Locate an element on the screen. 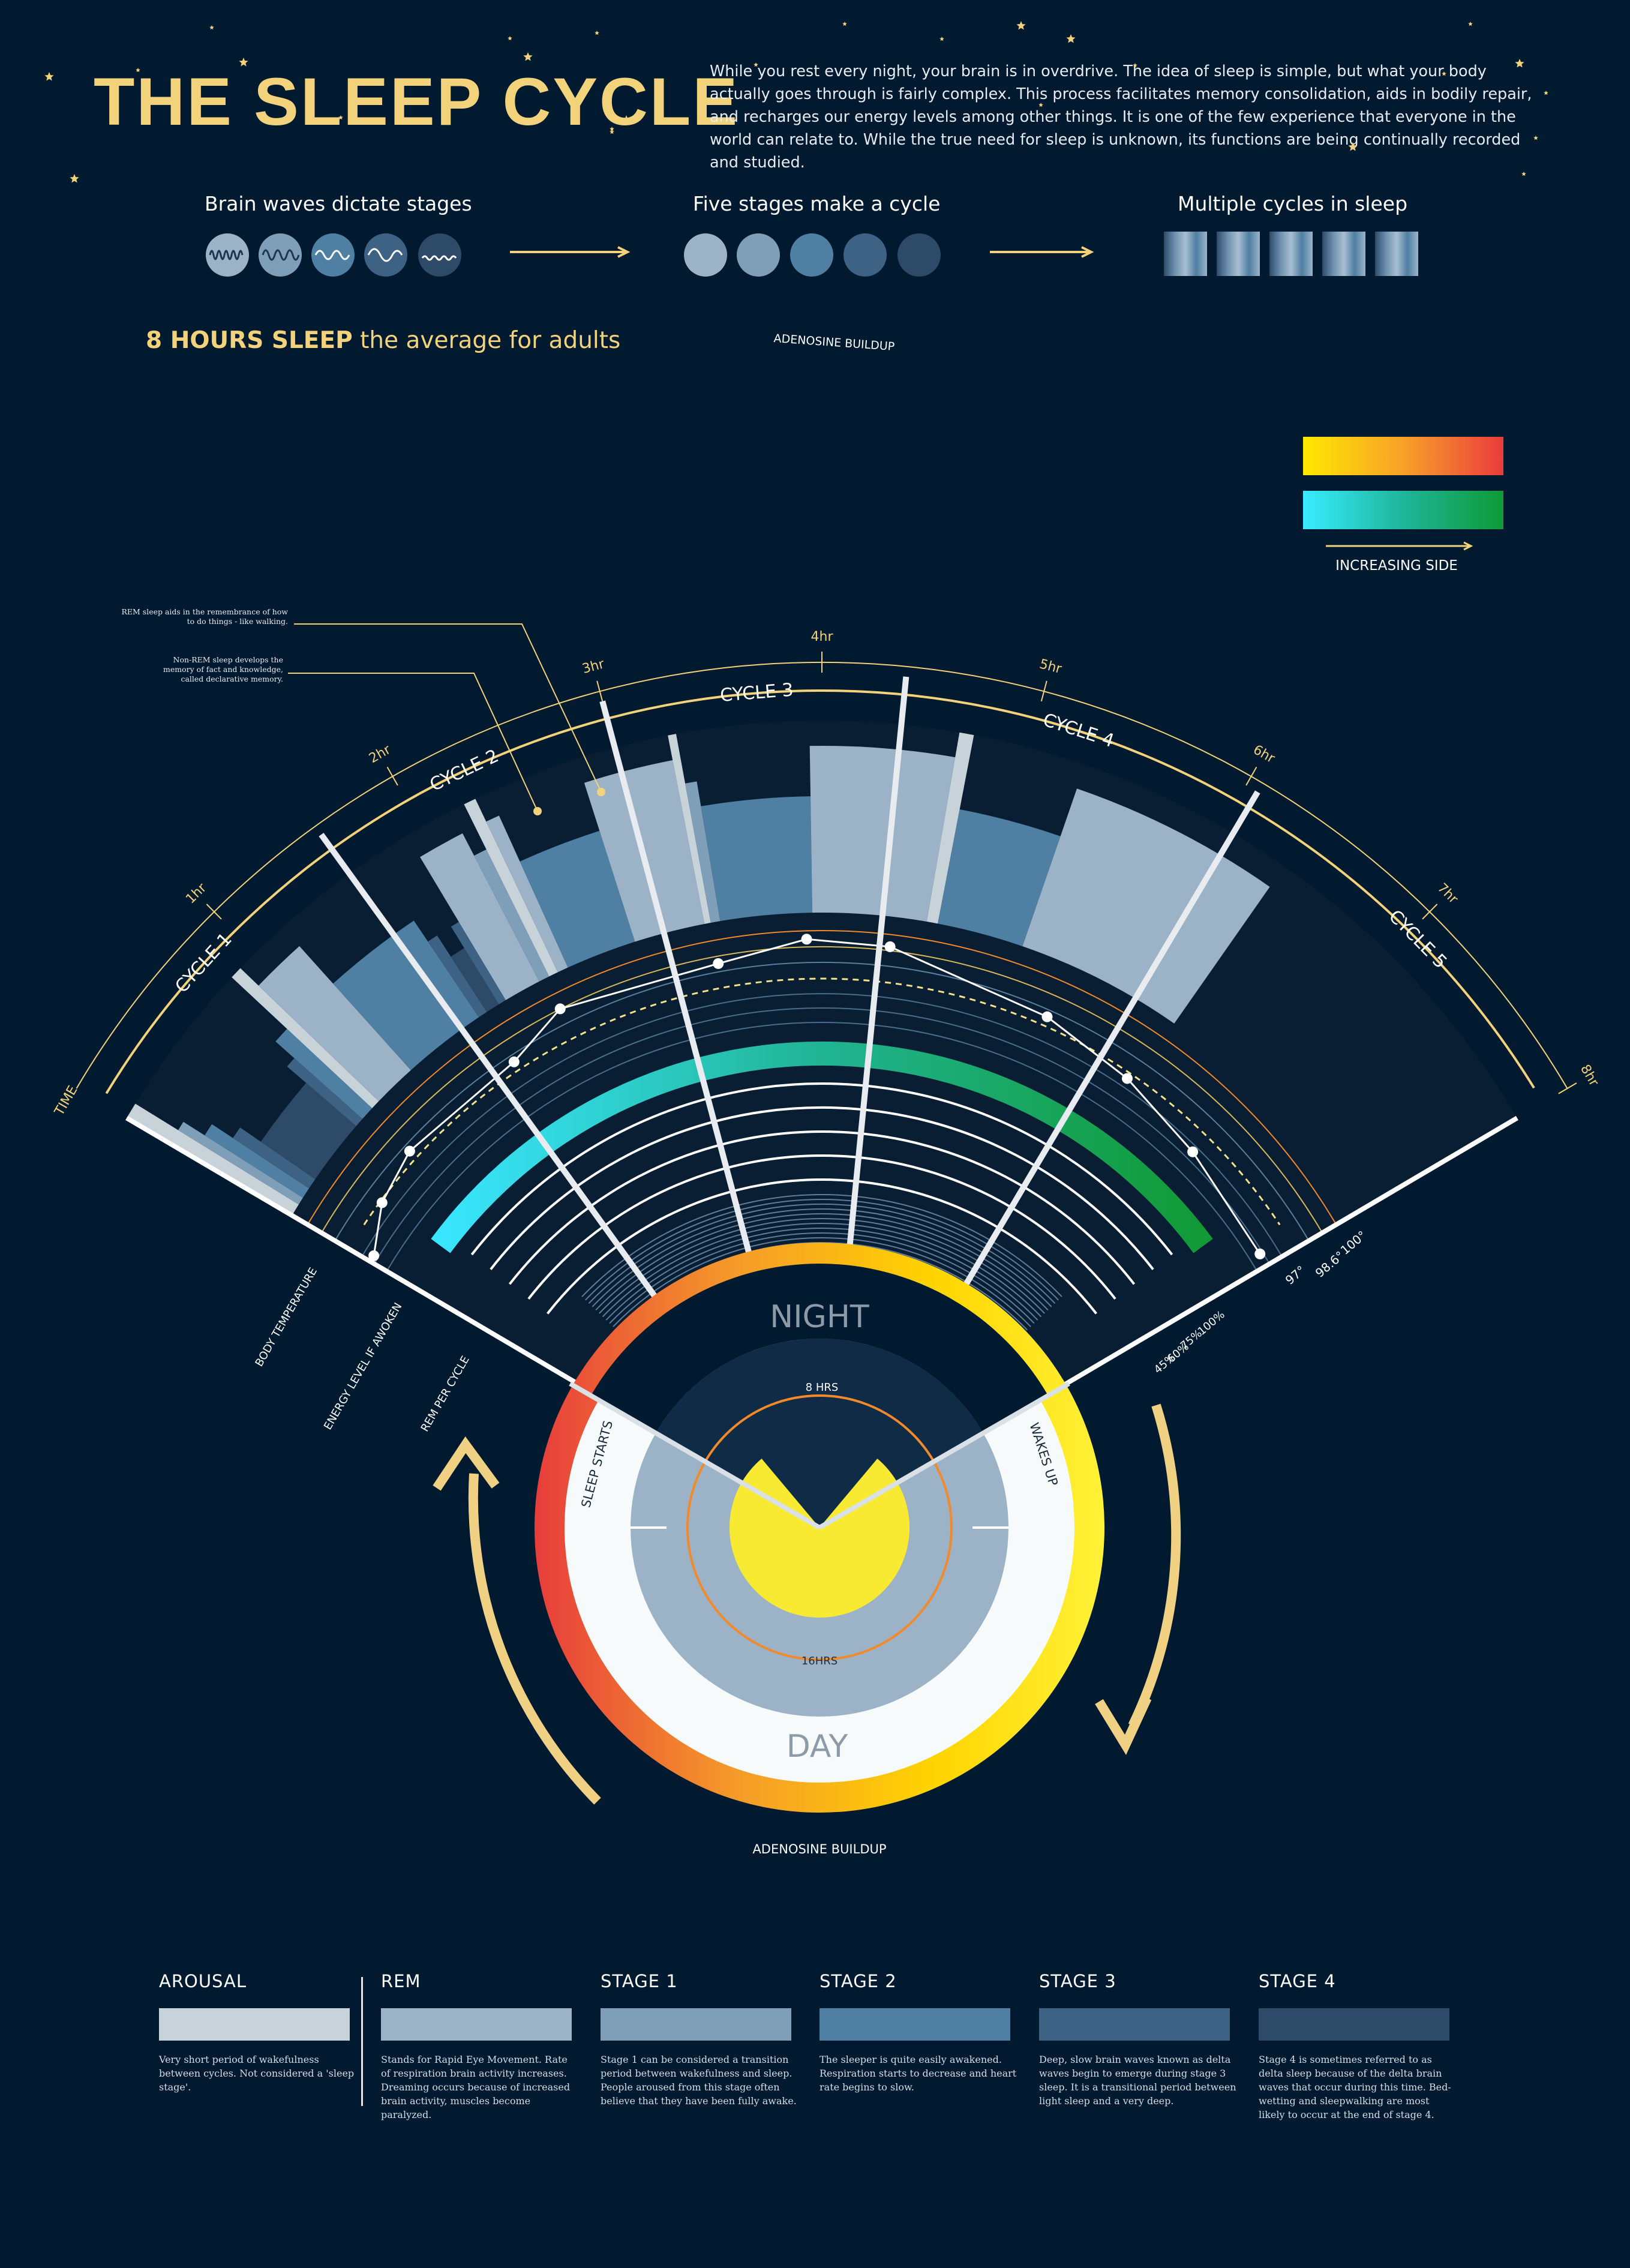  increasing-arrow-icon is located at coordinates (1468, 546).